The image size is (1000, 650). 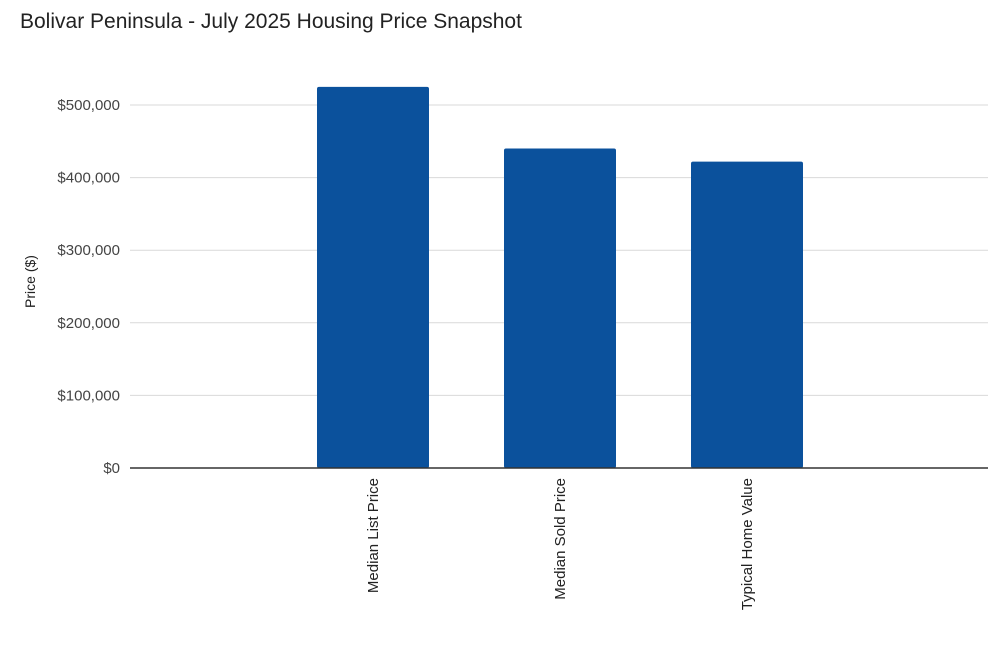 I want to click on y-tick-label: $100,000, so click(x=88, y=395).